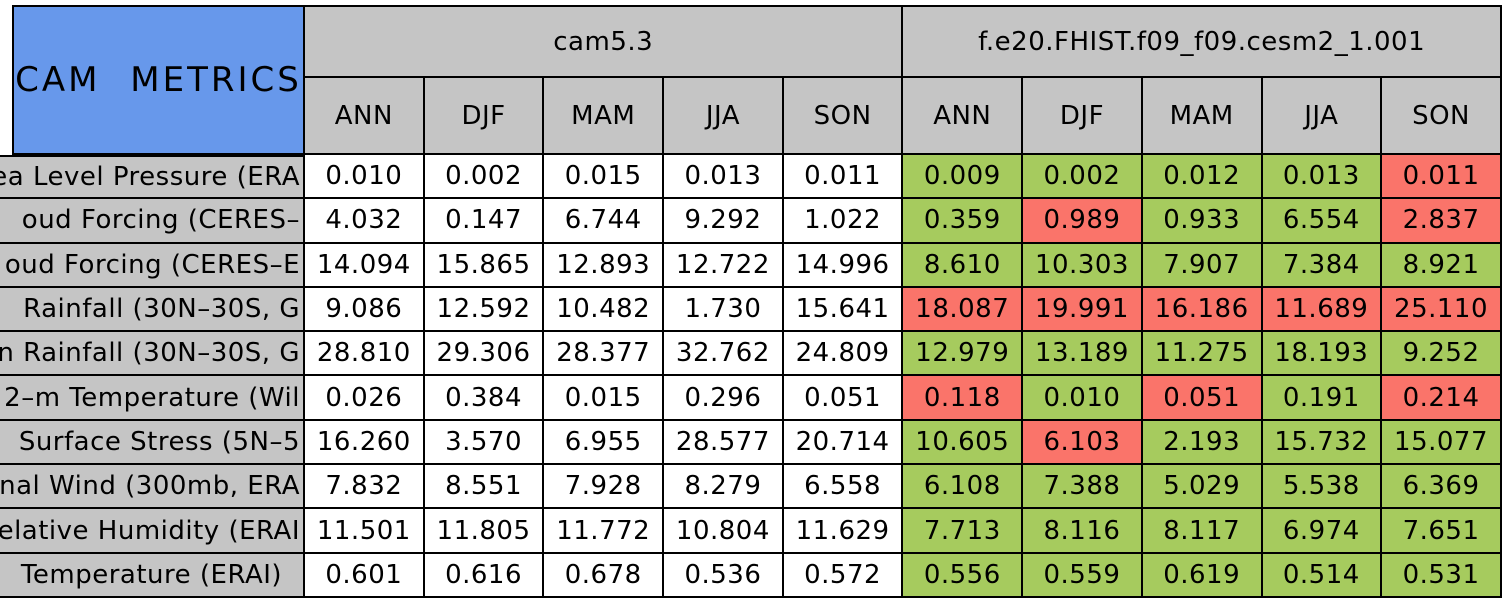 Image resolution: width=1510 pixels, height=611 pixels. Describe the element at coordinates (843, 177) in the screenshot. I see `value-cell: 0.011` at that location.